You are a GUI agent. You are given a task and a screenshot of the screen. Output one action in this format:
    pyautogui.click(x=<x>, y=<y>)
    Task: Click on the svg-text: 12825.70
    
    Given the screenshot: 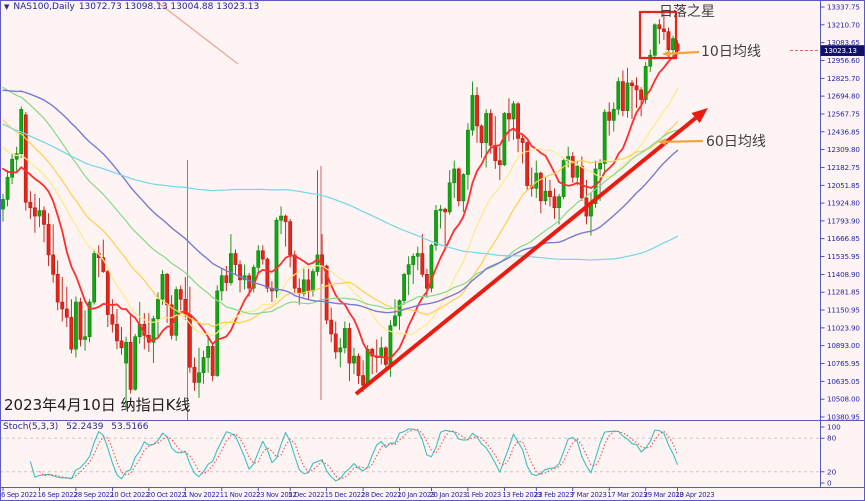 What is the action you would take?
    pyautogui.click(x=843, y=78)
    